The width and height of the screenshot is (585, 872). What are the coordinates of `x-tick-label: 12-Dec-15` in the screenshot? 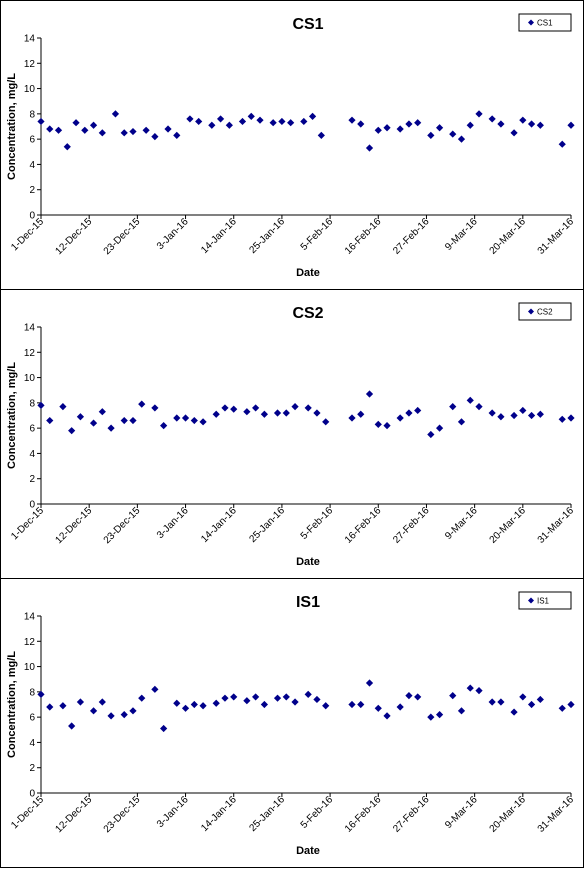 It's located at (74, 525).